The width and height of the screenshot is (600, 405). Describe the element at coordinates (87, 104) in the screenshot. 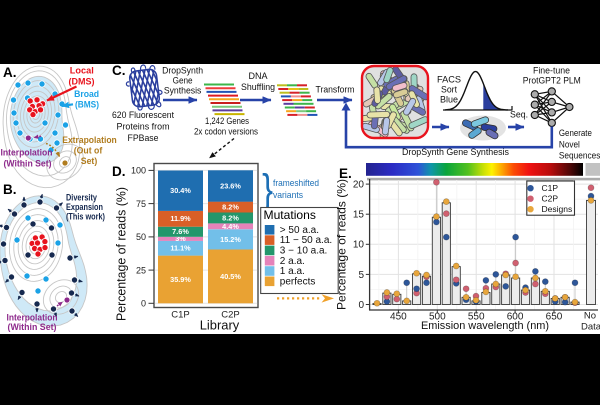

I see `svg-text: (BMS)` at that location.